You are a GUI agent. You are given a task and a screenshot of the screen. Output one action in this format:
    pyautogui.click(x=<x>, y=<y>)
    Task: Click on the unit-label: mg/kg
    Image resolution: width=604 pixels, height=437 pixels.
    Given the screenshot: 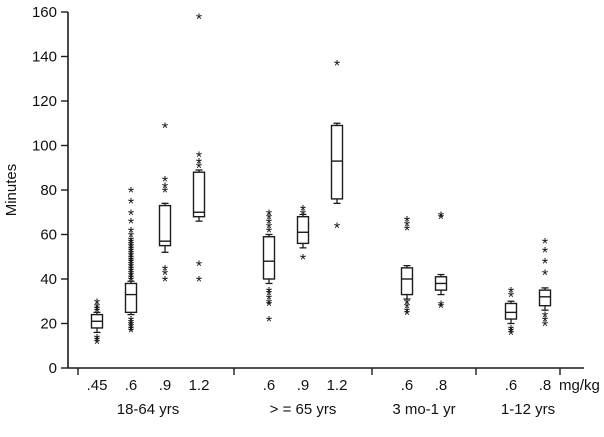 What is the action you would take?
    pyautogui.click(x=579, y=385)
    